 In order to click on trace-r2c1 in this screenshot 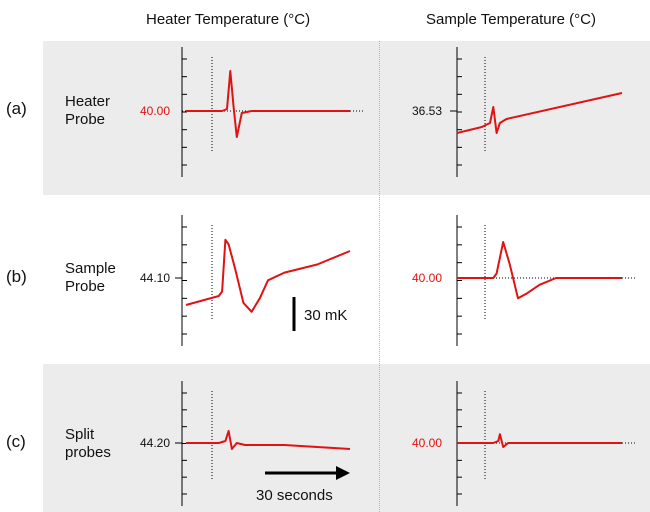, I will do `click(268, 275)`.